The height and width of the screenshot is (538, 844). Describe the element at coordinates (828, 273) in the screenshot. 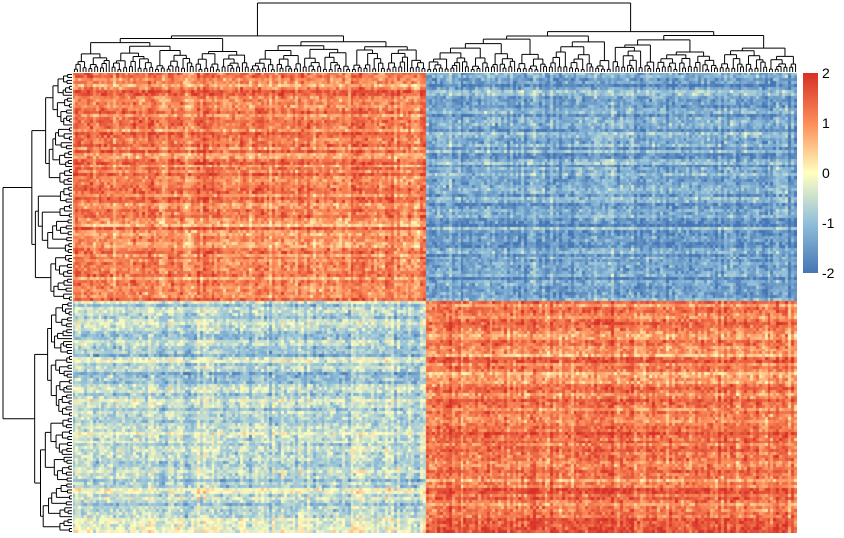

I see `legend-tick-label: -2` at that location.